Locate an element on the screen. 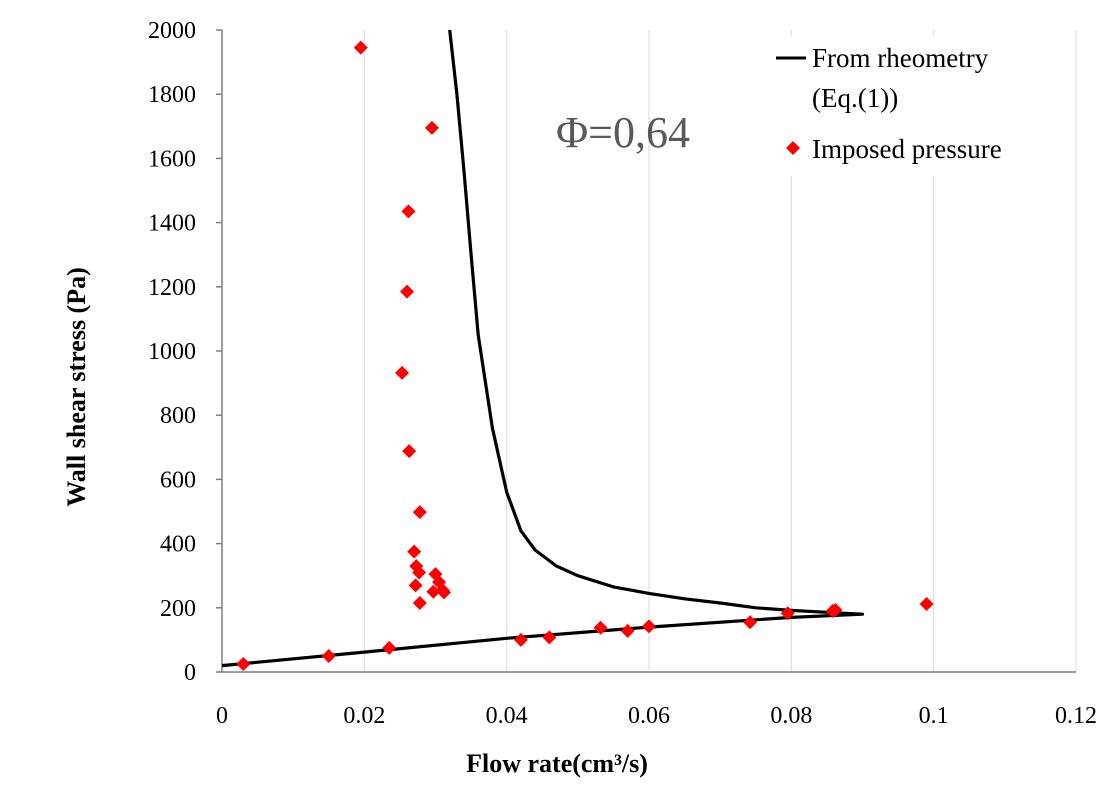 The width and height of the screenshot is (1107, 798). legend-label-imposed-pressure: Imposed pressure is located at coordinates (907, 149).